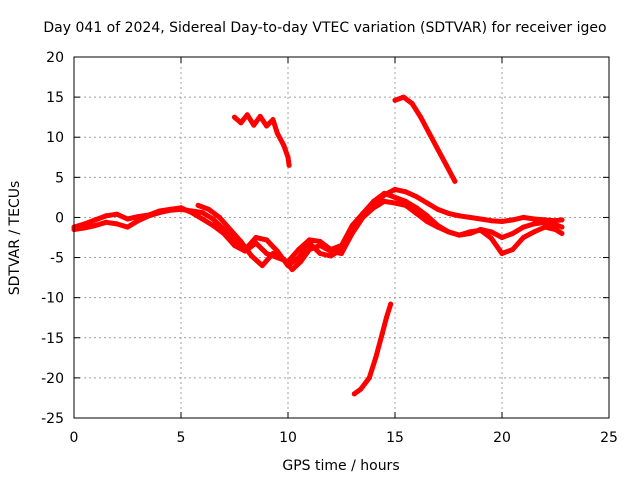 Image resolution: width=640 pixels, height=480 pixels. What do you see at coordinates (340, 466) in the screenshot?
I see `x-axis-title: GPS time / hours` at bounding box center [340, 466].